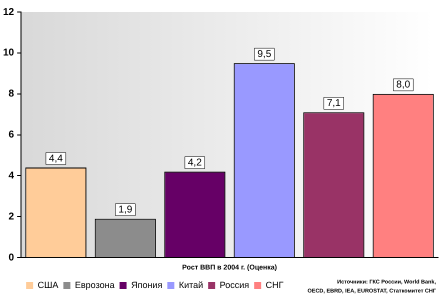 The width and height of the screenshot is (442, 300). Describe the element at coordinates (11, 176) in the screenshot. I see `y-tick-label: 4` at that location.